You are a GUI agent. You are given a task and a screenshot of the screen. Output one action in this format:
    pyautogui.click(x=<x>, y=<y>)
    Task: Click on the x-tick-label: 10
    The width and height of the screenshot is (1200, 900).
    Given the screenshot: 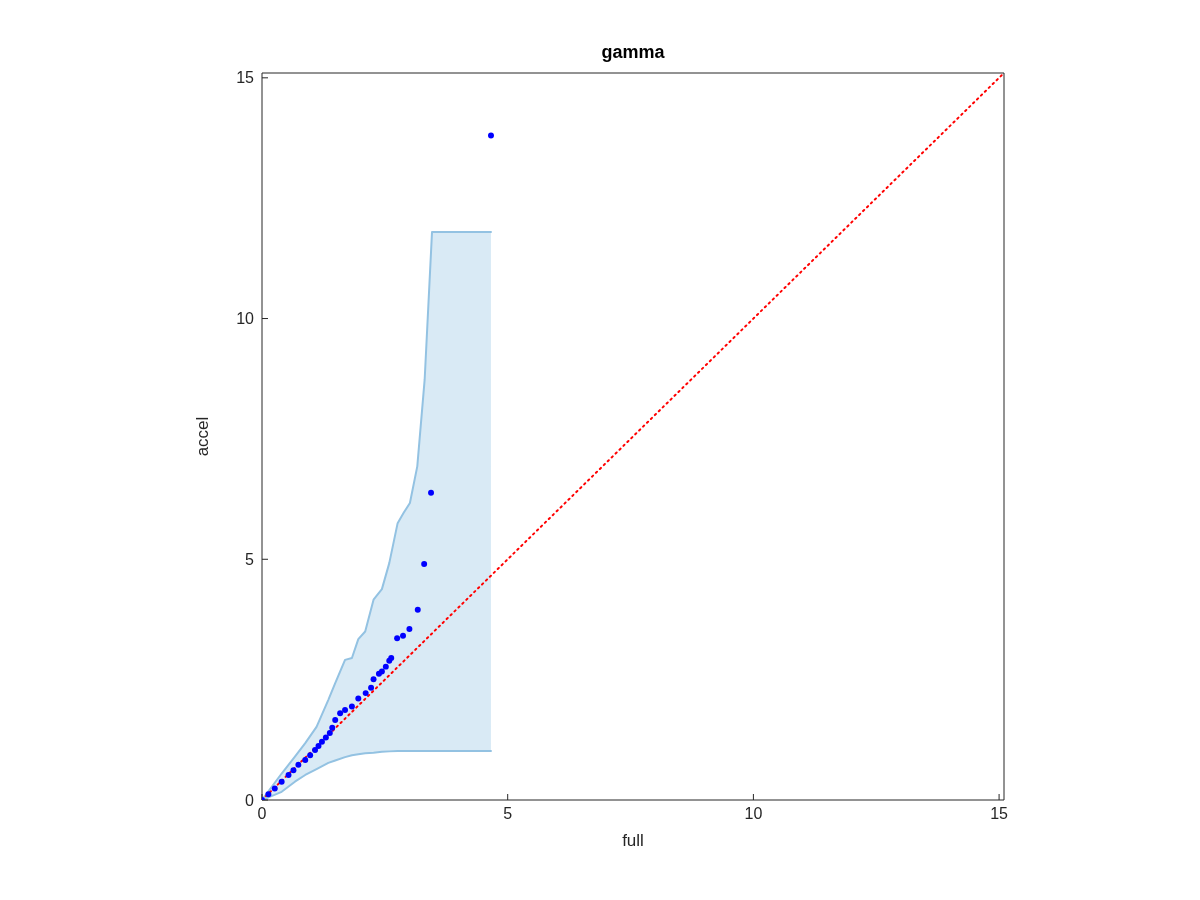 What is the action you would take?
    pyautogui.click(x=753, y=814)
    